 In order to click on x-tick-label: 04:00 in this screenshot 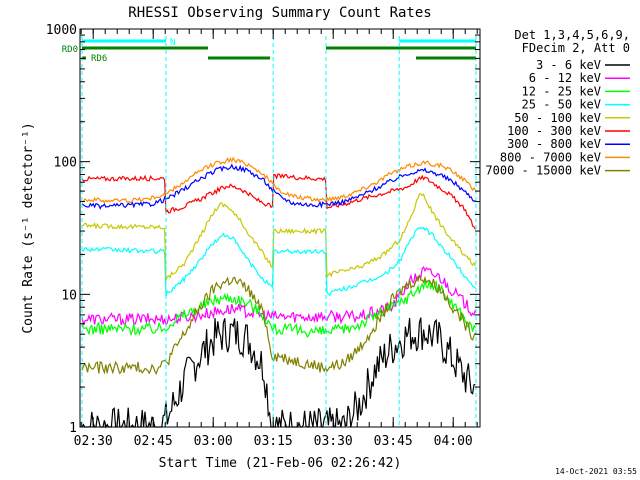, I will do `click(453, 441)`.